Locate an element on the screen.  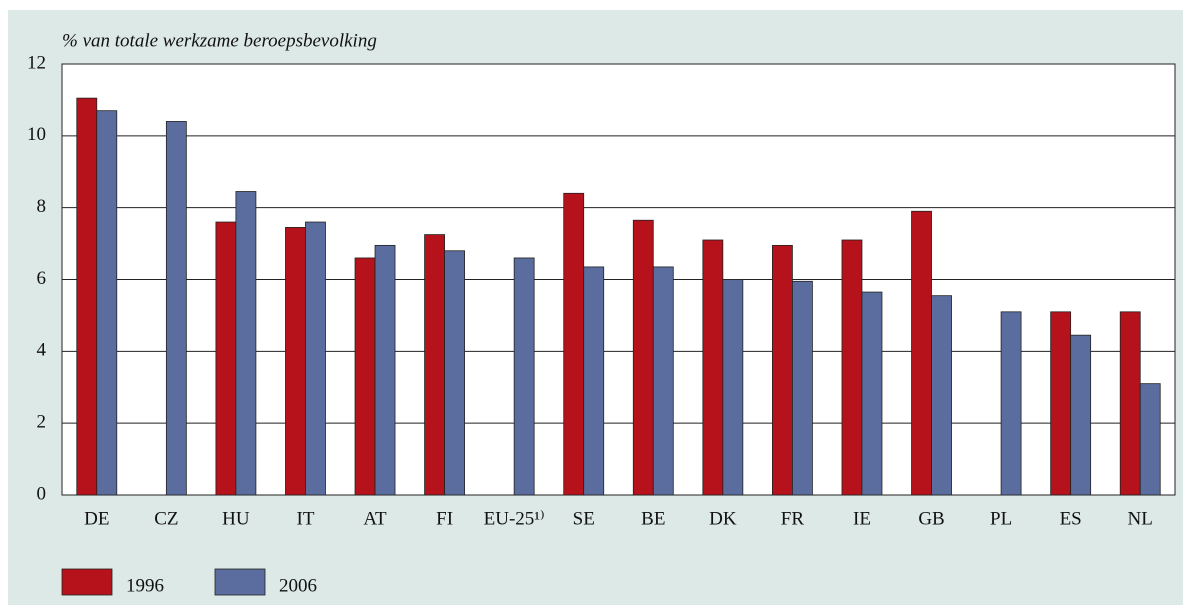
axis-label: % van totale werkzame beroepsbevolking is located at coordinates (219, 40).